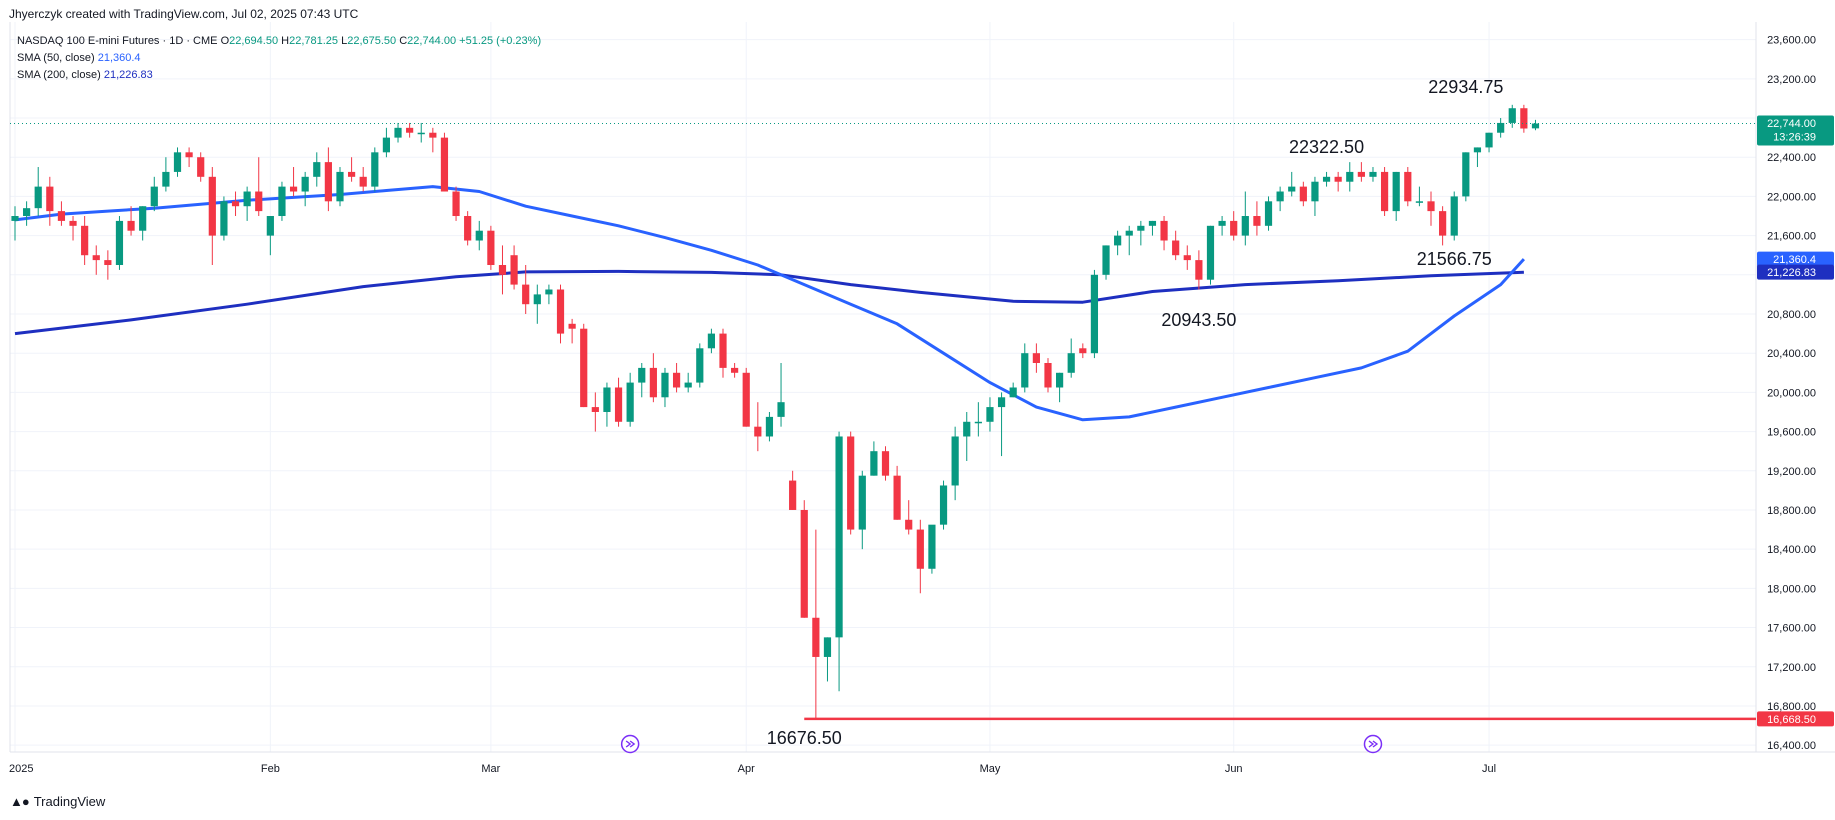 The image size is (1835, 820). I want to click on price-label-text: 22,744.00, so click(1791, 124).